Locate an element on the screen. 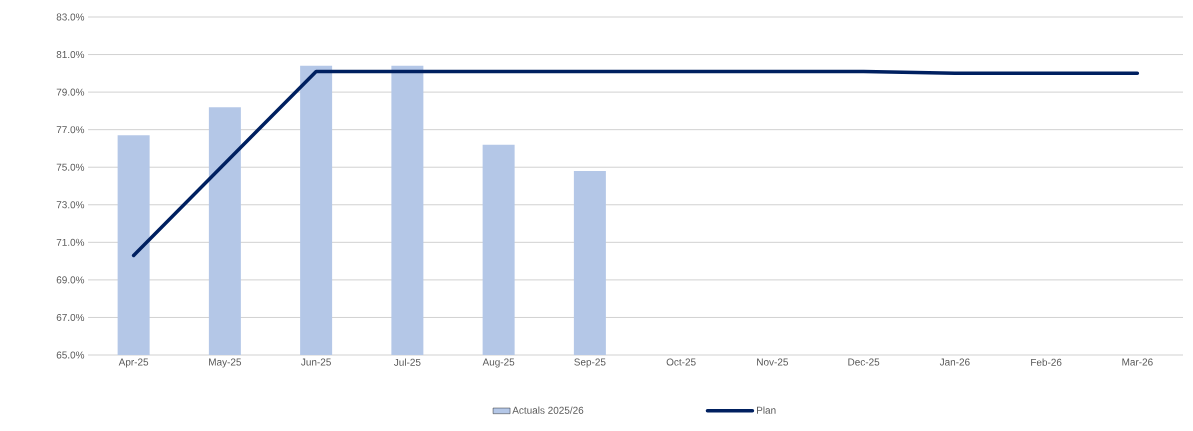 This screenshot has height=431, width=1193. x-tick-label: Dec-25 is located at coordinates (864, 362).